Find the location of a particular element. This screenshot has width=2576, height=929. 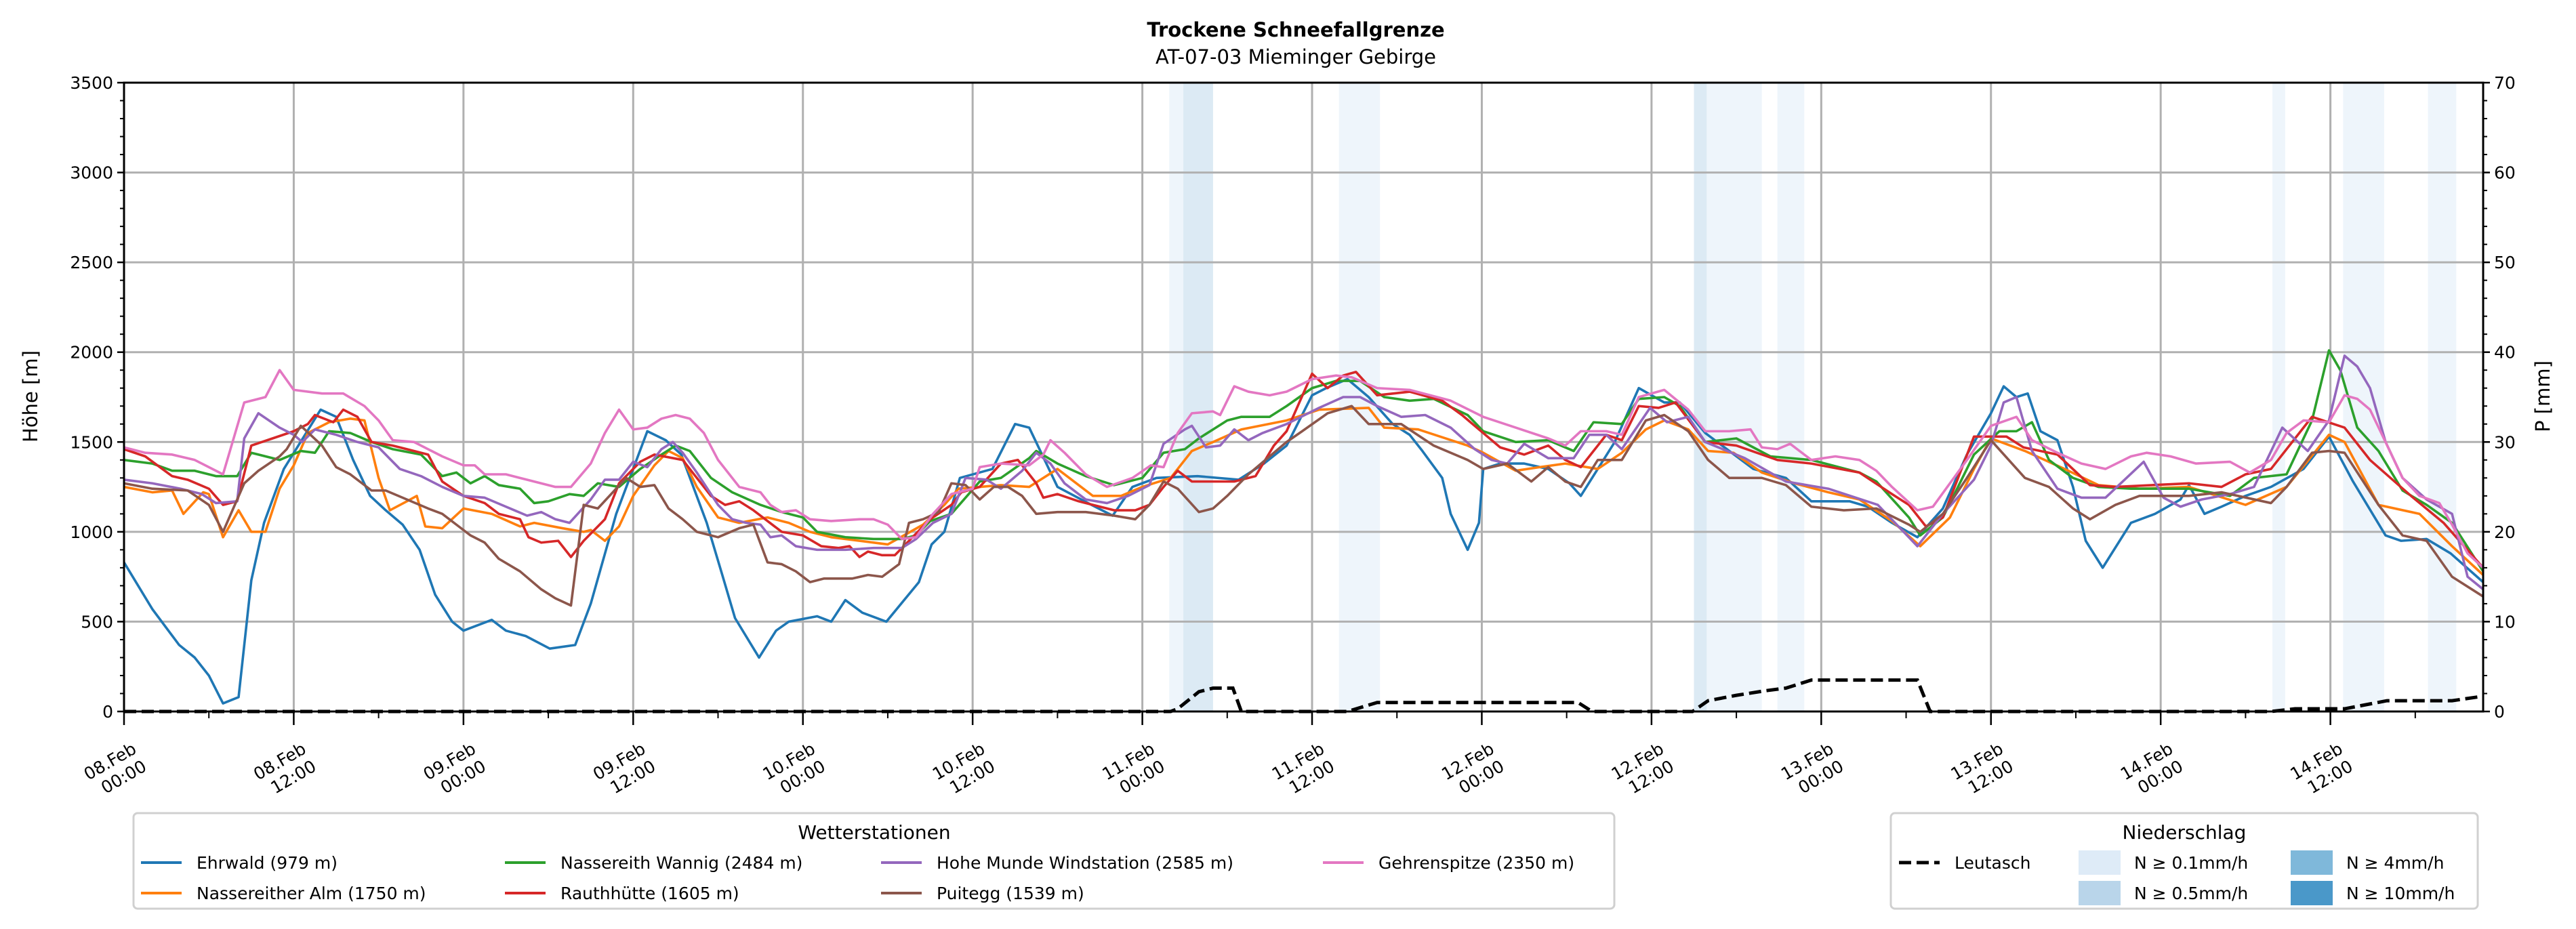

legend-label-3: Rauthhütte (1605 m) is located at coordinates (650, 893).